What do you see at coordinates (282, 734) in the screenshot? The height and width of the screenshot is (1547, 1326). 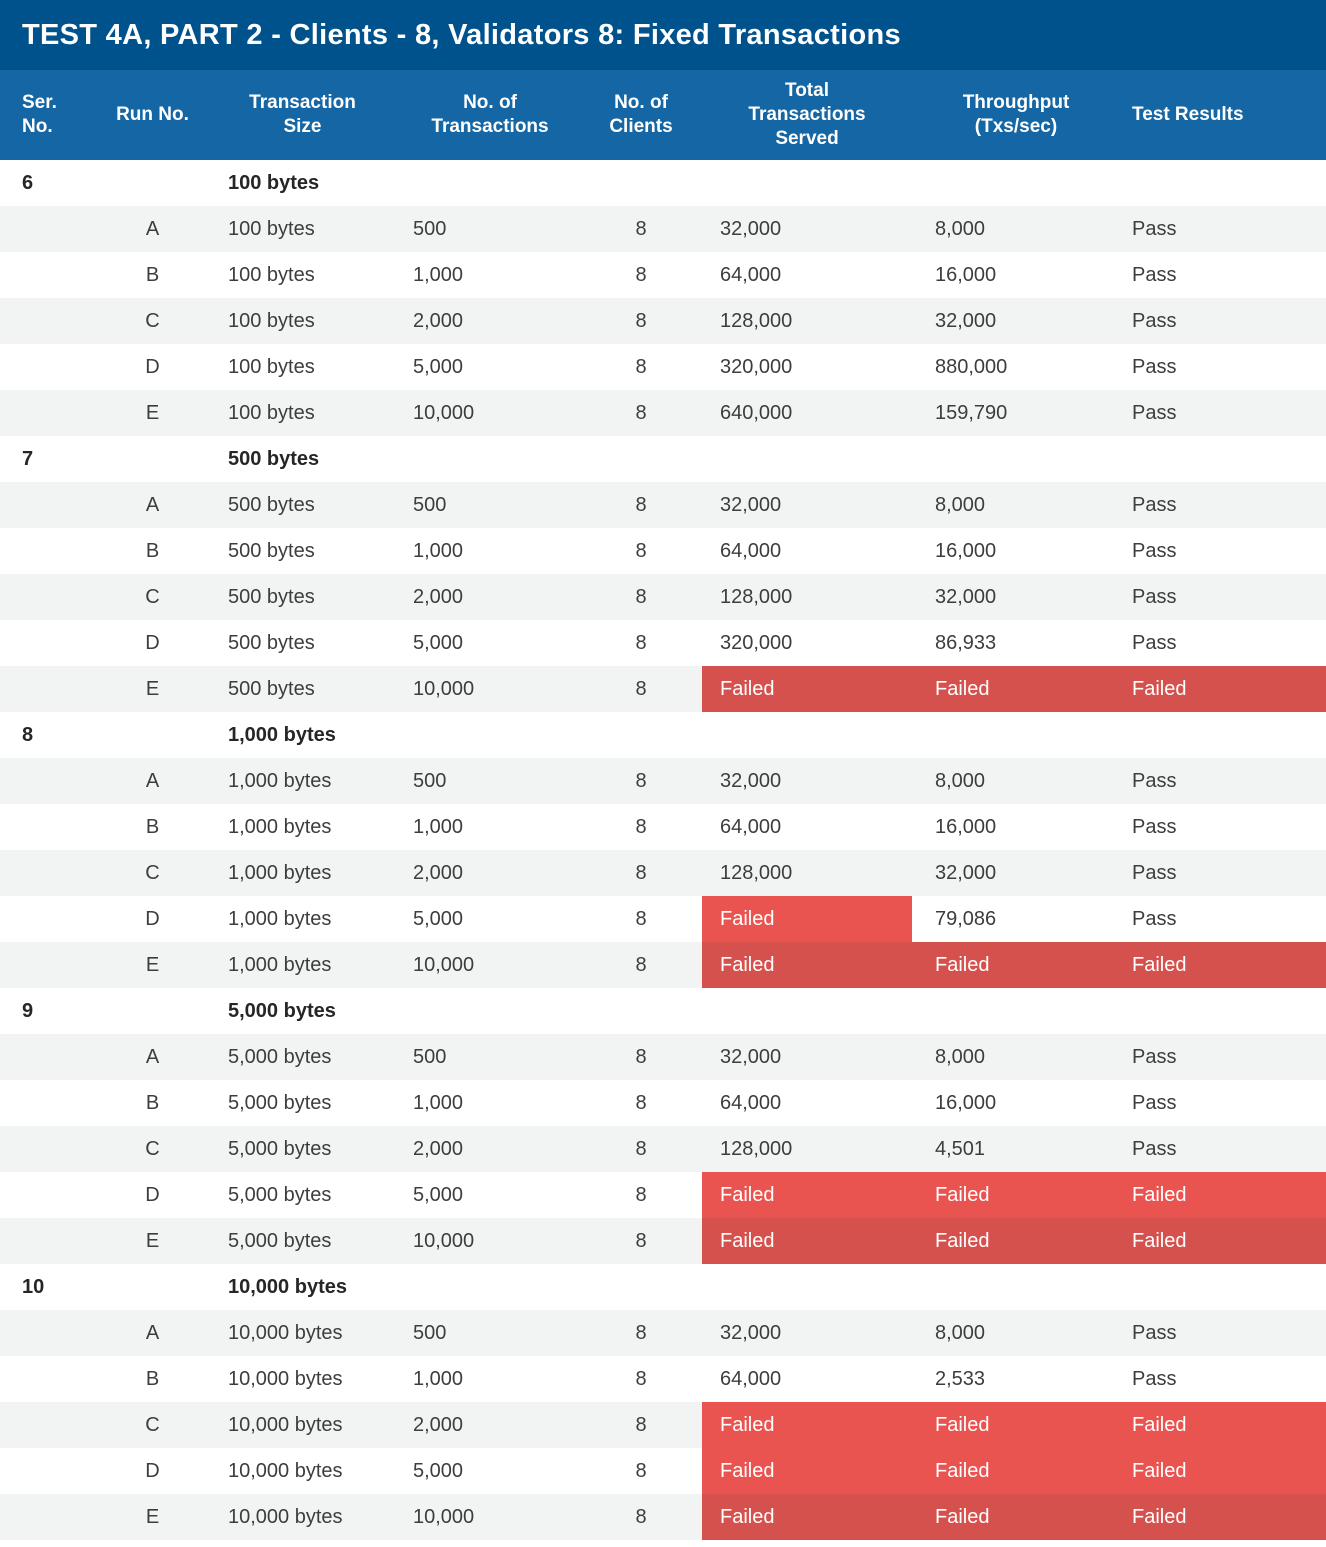 I see `group-size-cell: 1,000 bytes` at bounding box center [282, 734].